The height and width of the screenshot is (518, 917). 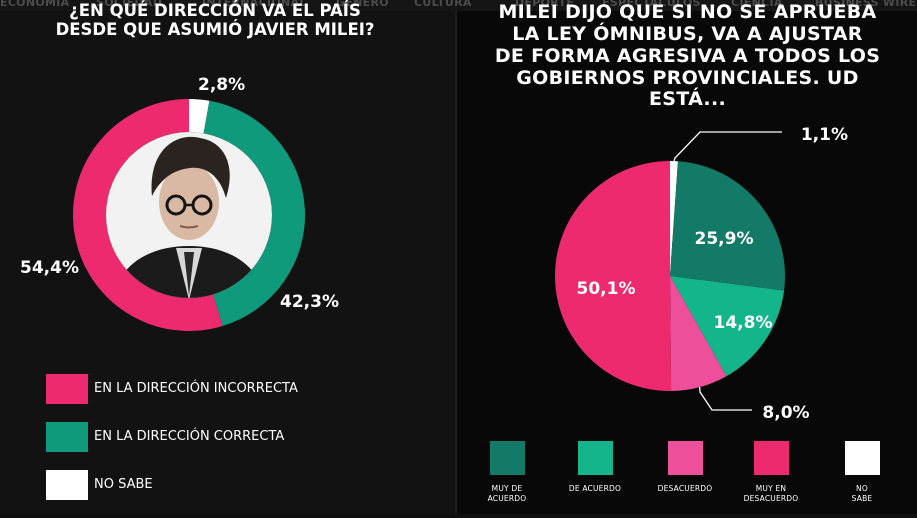 What do you see at coordinates (35, 4) in the screenshot?
I see `nav-item-economia: ECONOMÍA` at bounding box center [35, 4].